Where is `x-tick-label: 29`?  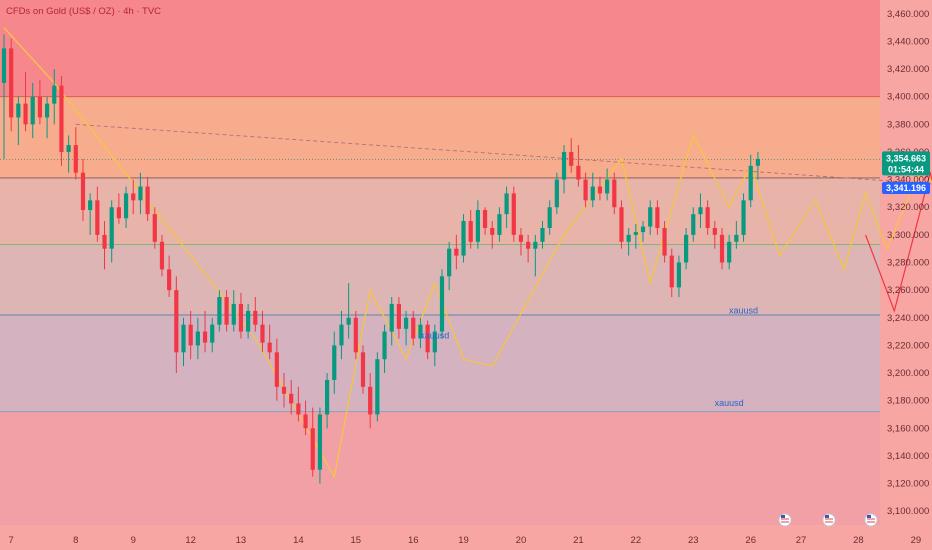
x-tick-label: 29 is located at coordinates (916, 540).